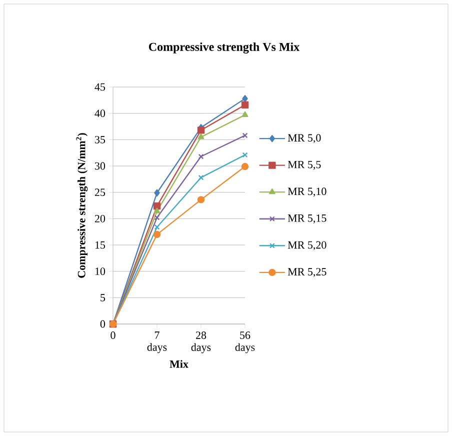 Image resolution: width=452 pixels, height=436 pixels. What do you see at coordinates (224, 48) in the screenshot?
I see `chart-title: Compressive strength Vs Mix` at bounding box center [224, 48].